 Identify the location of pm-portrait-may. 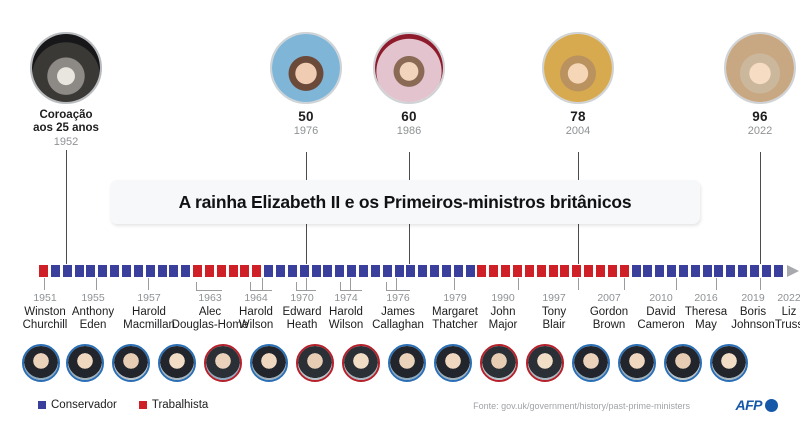
(637, 363).